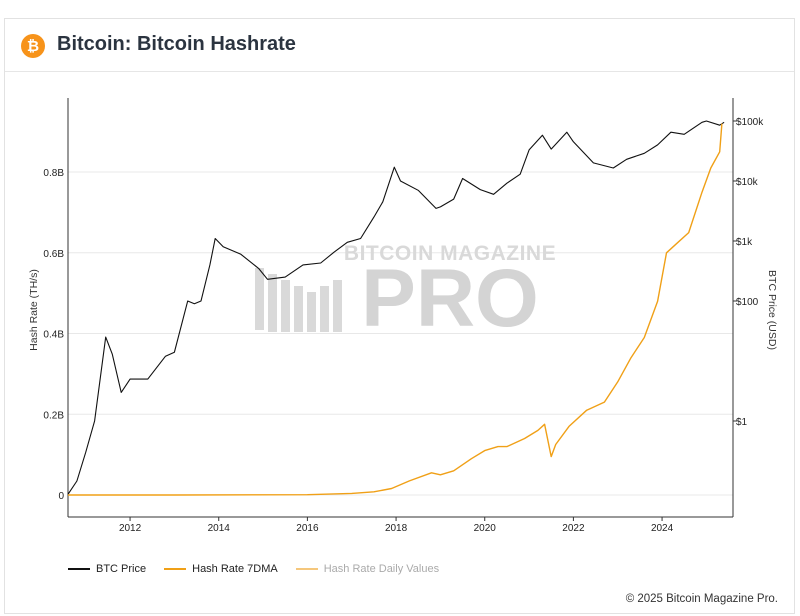  I want to click on legend-label: Hash Rate 7DMA, so click(235, 569).